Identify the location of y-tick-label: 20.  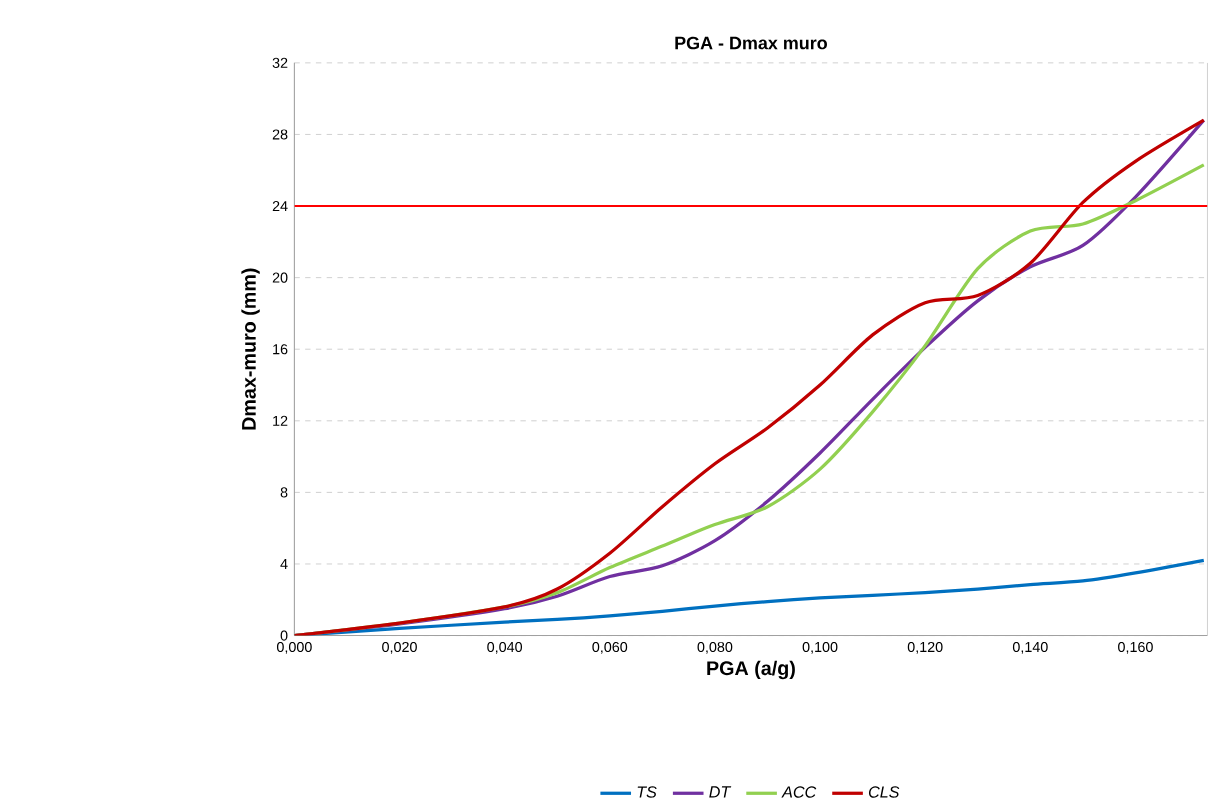
(280, 277).